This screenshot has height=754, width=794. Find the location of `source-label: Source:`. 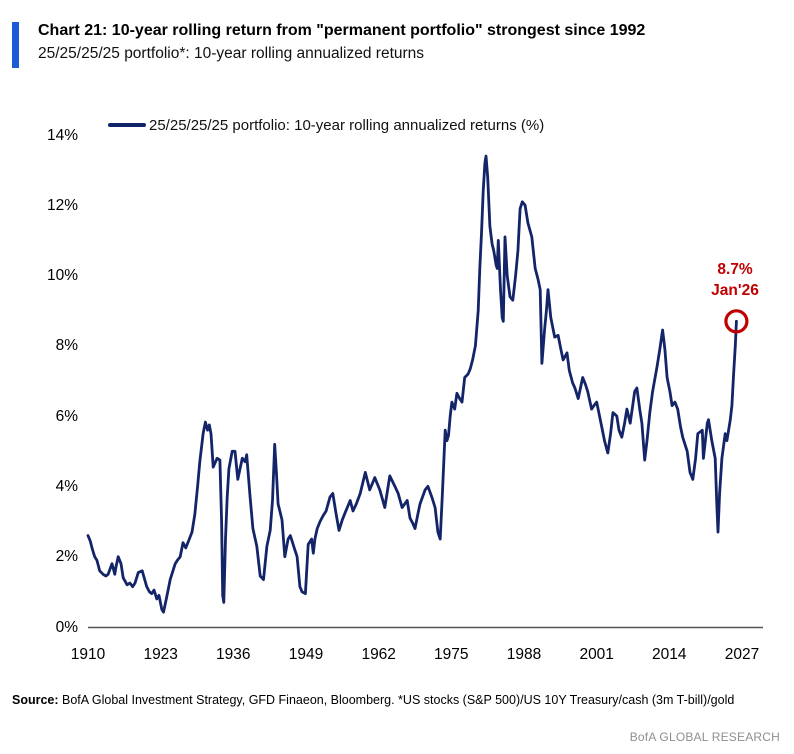

source-label: Source: is located at coordinates (35, 700).